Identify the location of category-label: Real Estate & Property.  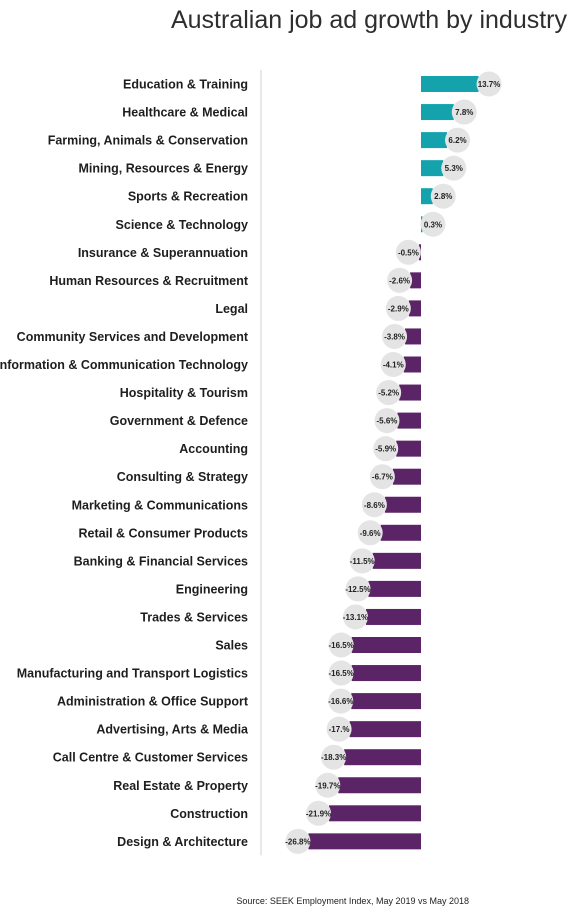
(180, 786).